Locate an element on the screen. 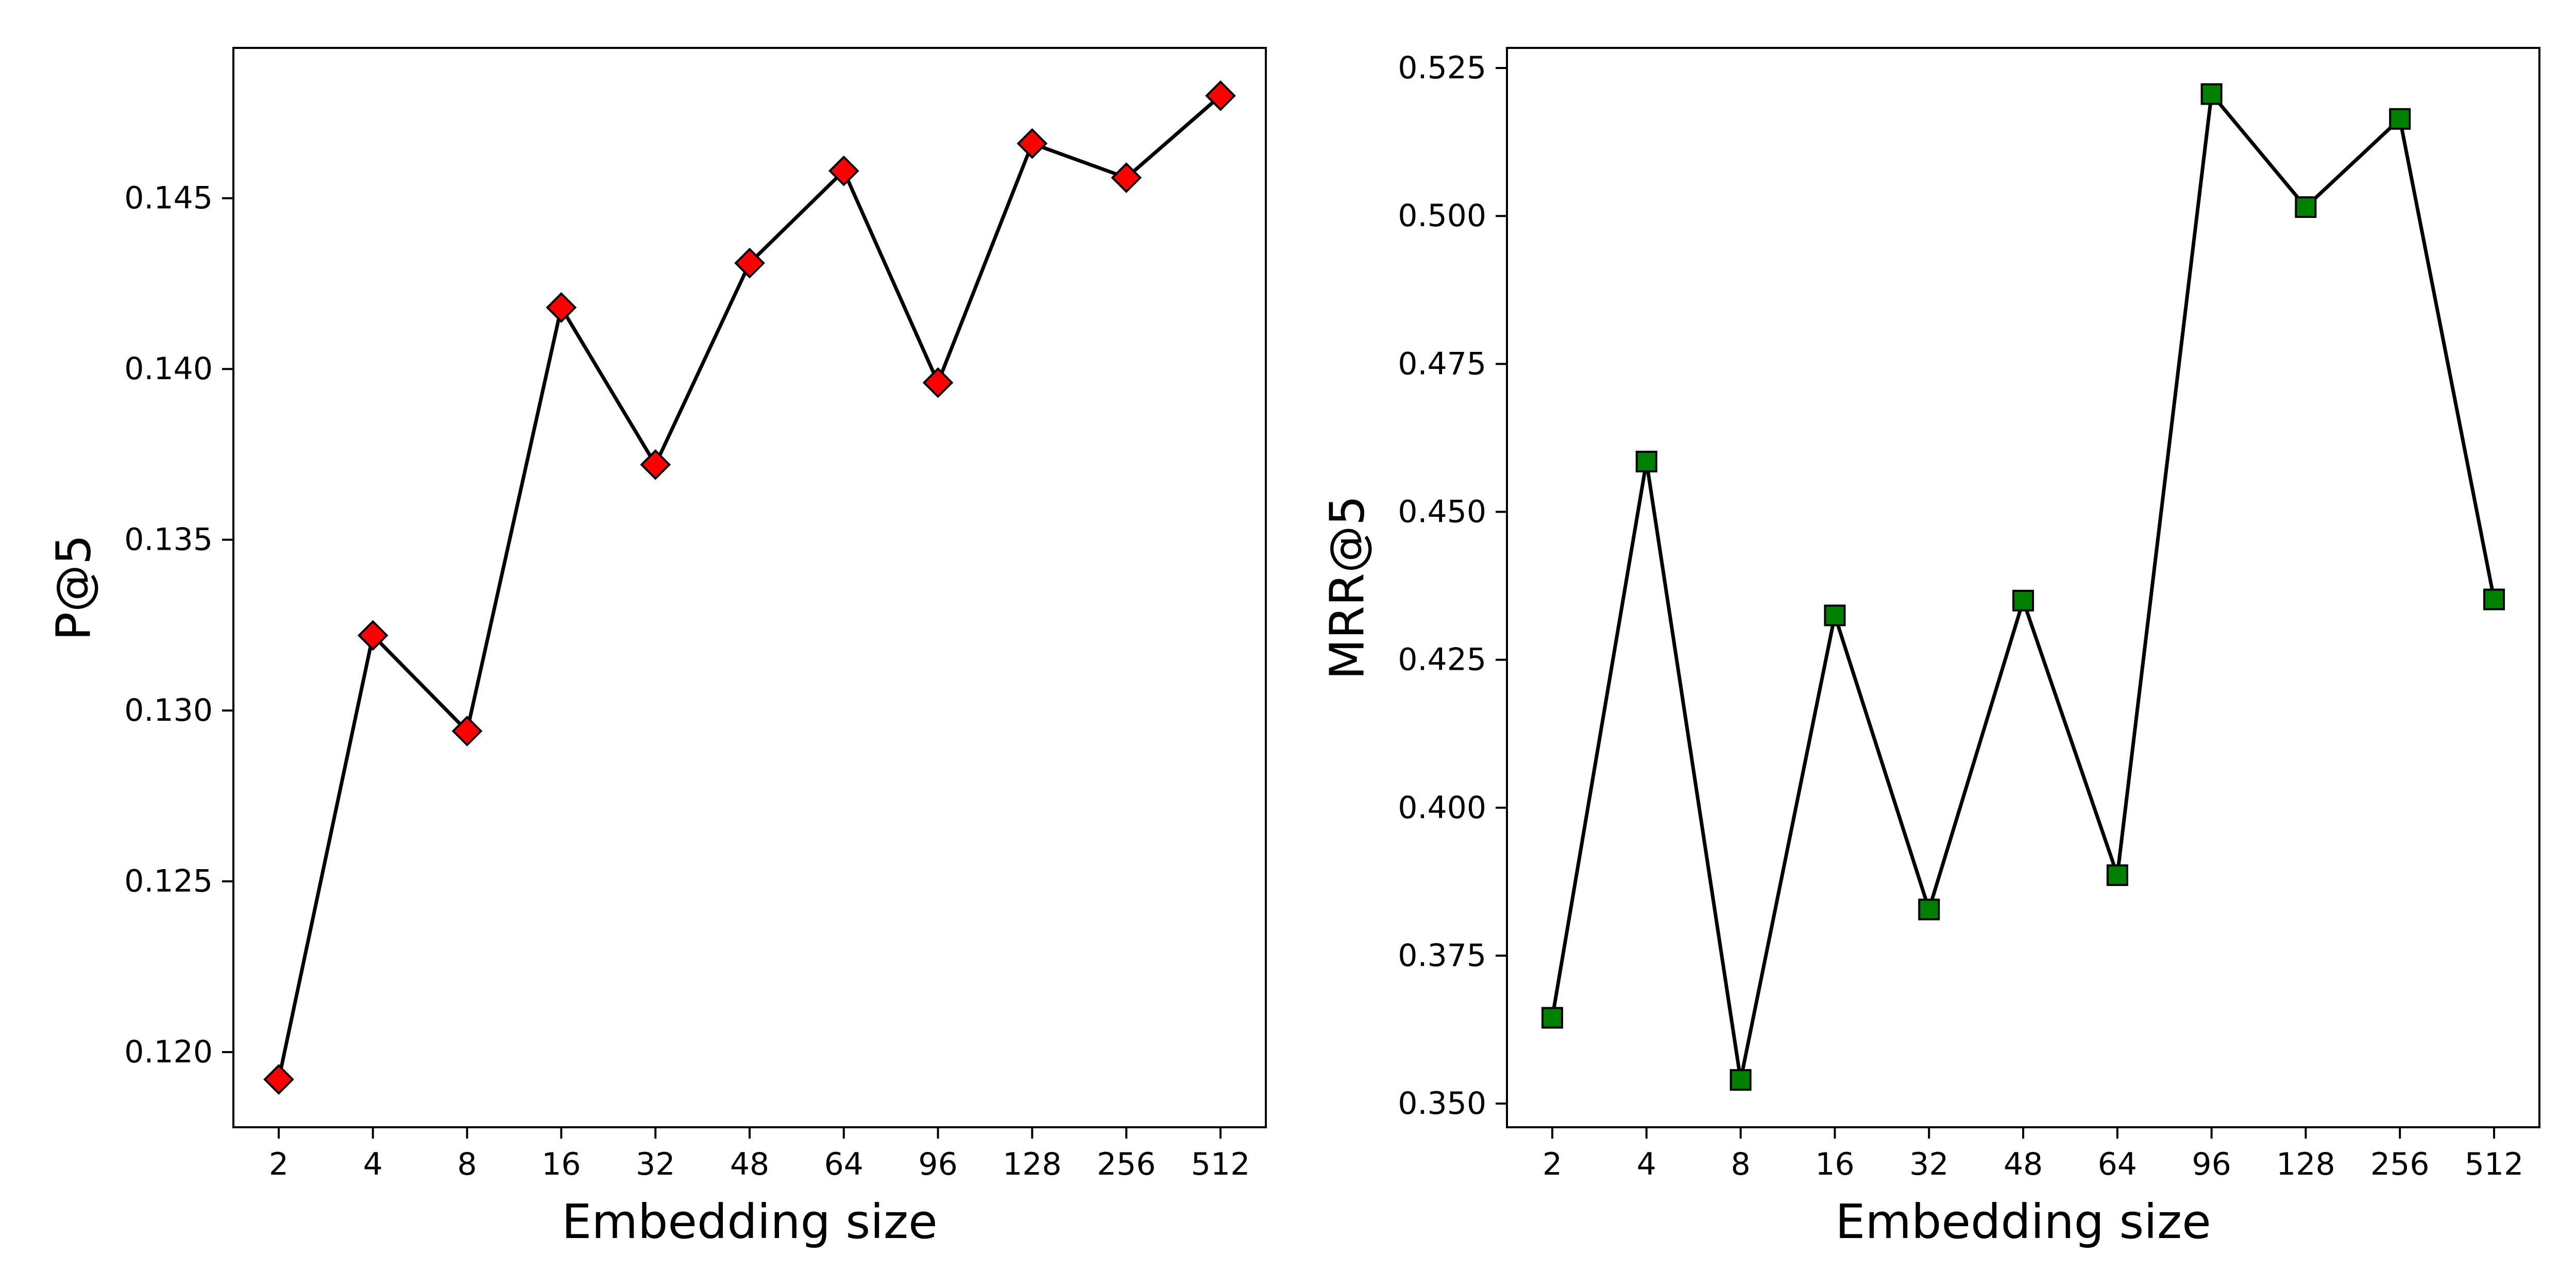 The height and width of the screenshot is (1288, 2576). chart2-y-tick-label: 0.375 is located at coordinates (1442, 956).